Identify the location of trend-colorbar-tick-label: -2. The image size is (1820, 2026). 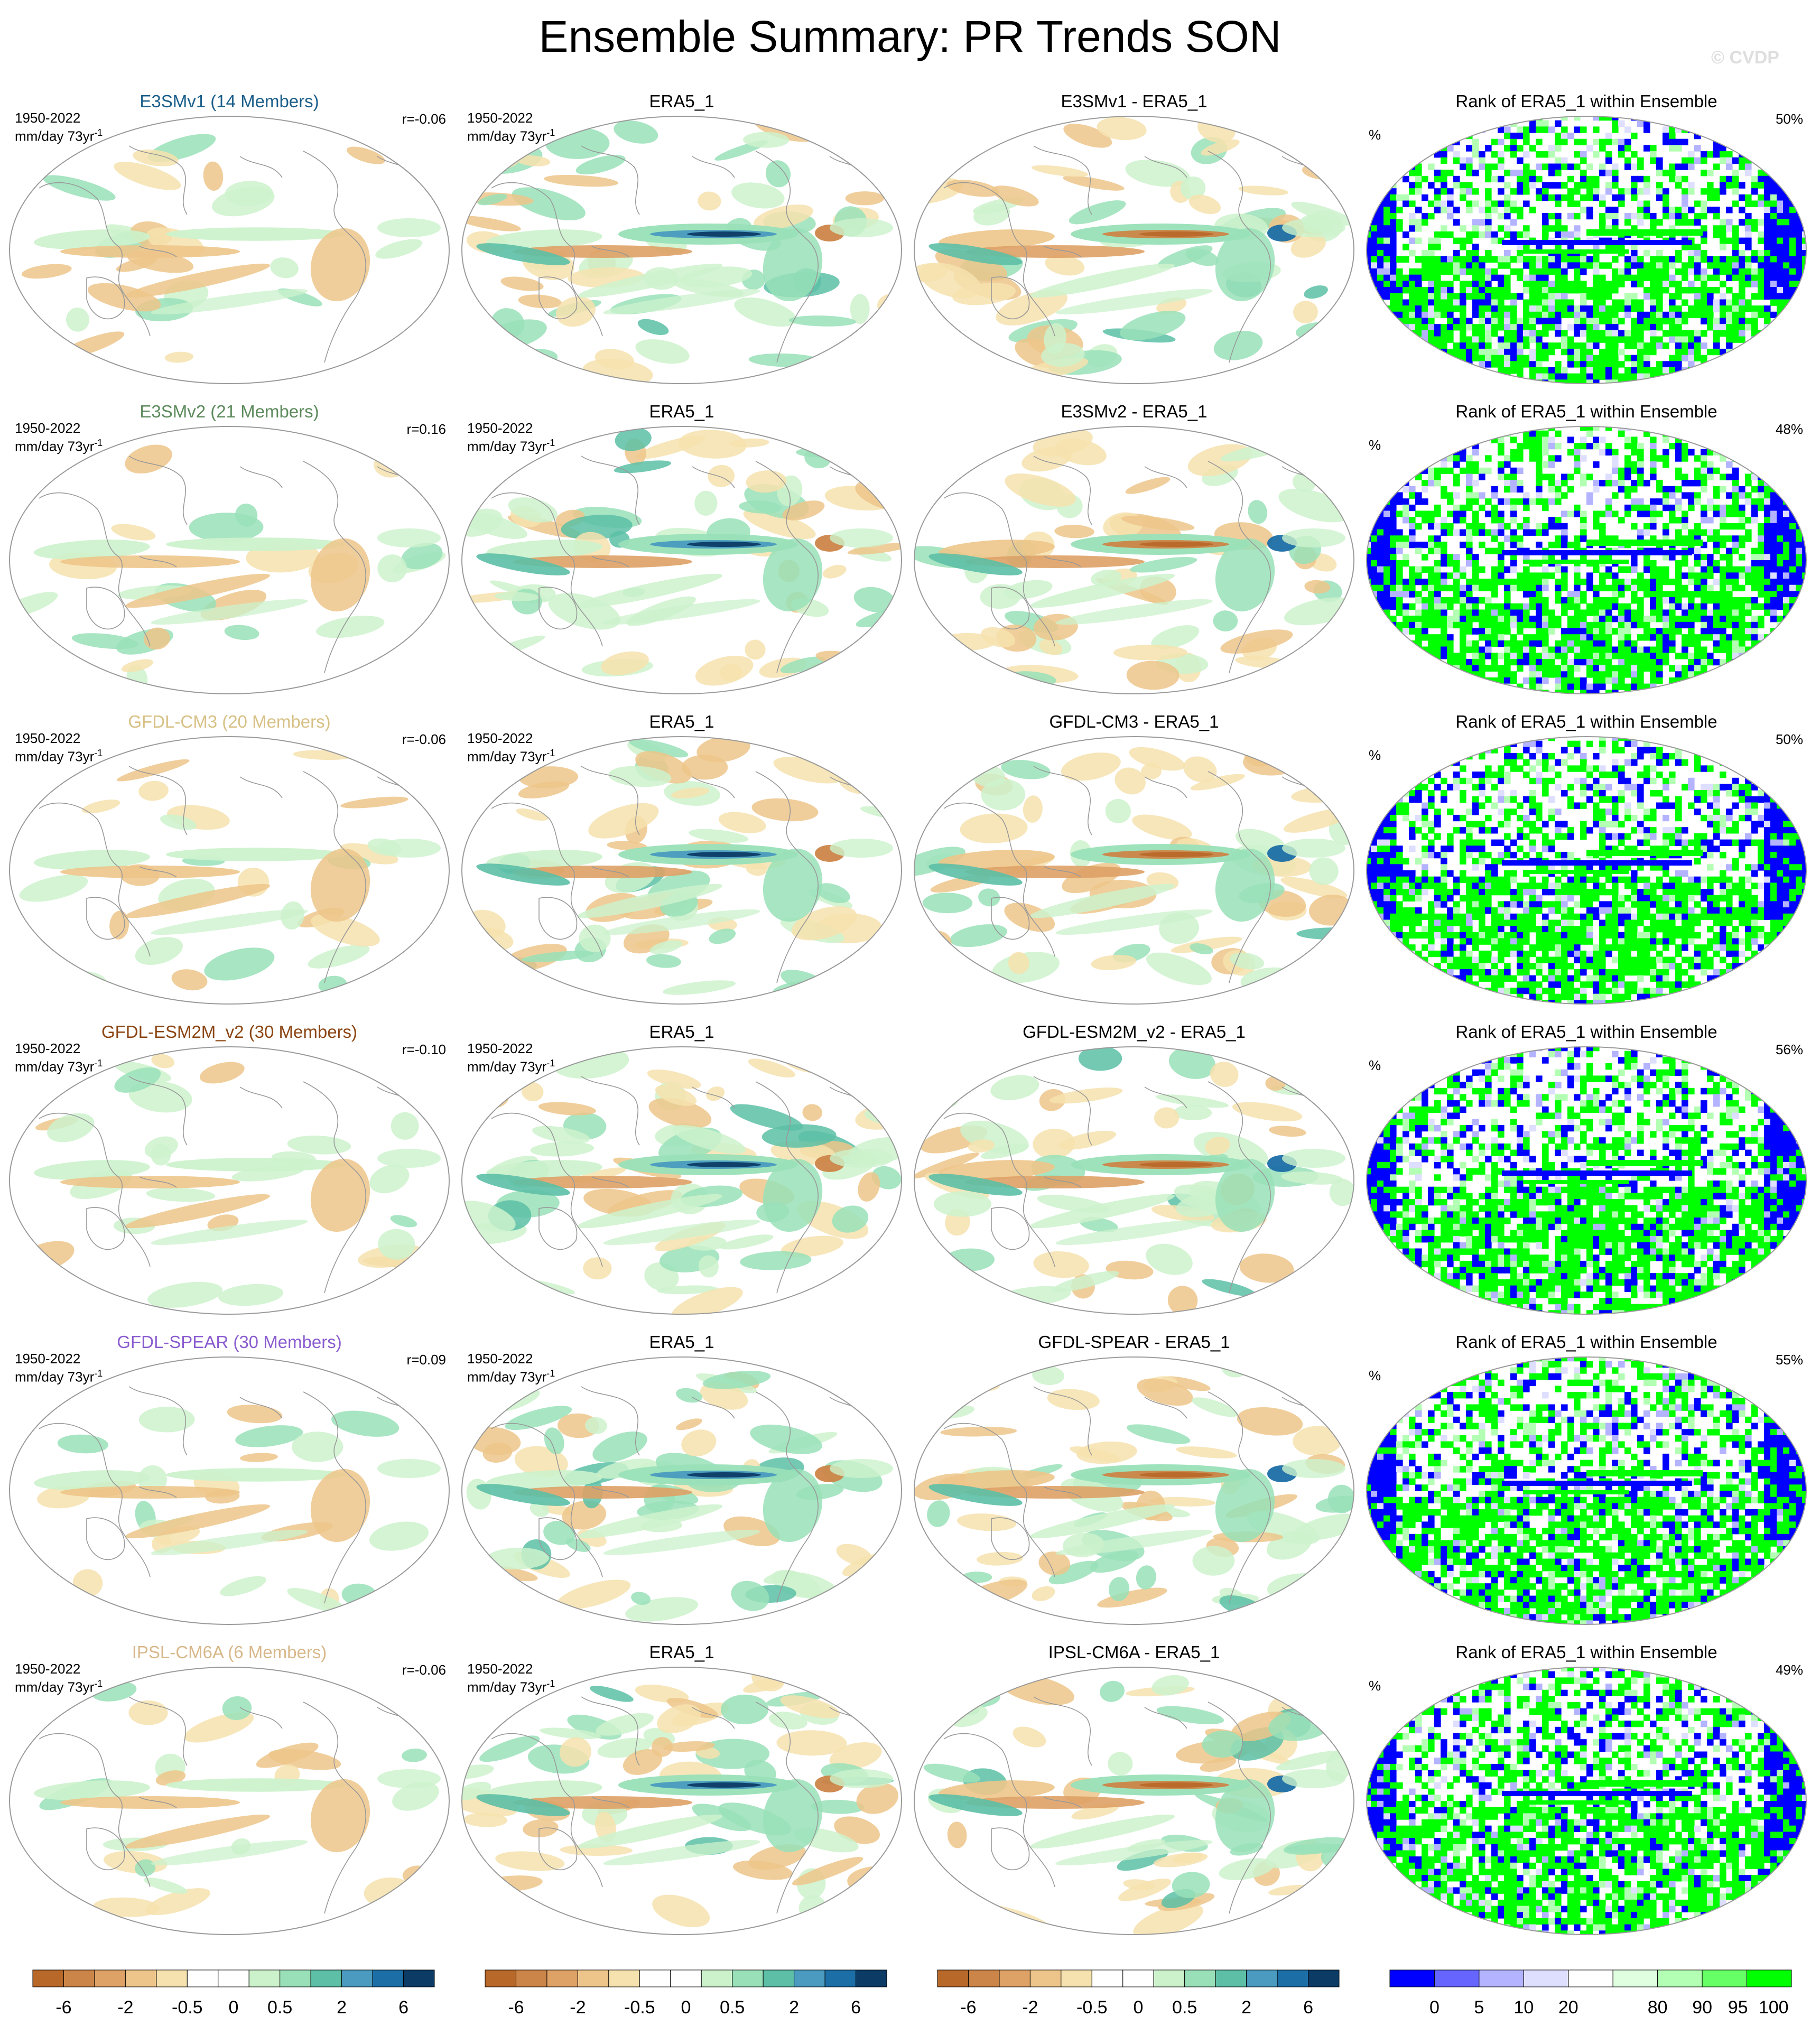
(1030, 2008).